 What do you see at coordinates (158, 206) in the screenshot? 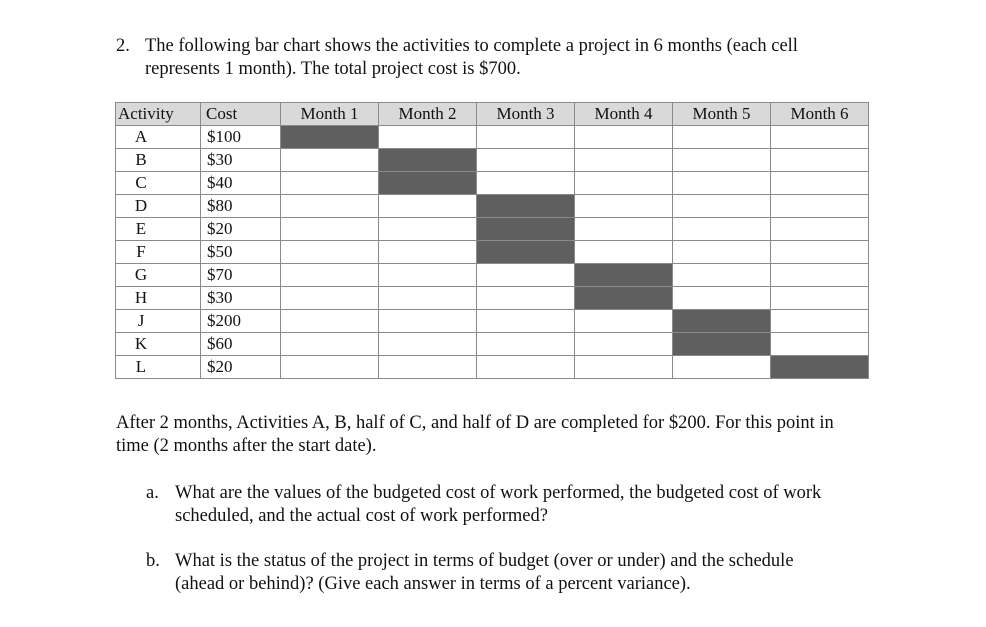
I see `activity-cell: D` at bounding box center [158, 206].